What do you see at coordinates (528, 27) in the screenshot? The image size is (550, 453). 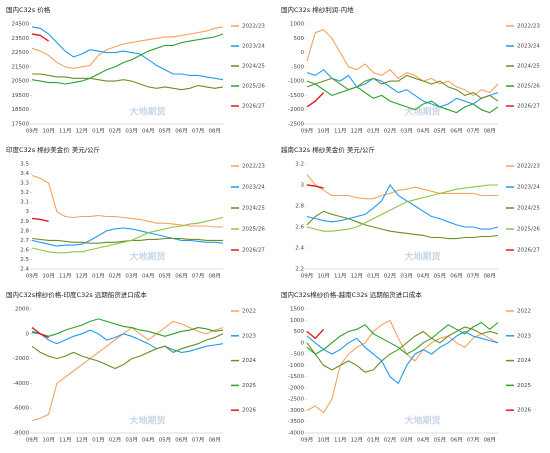 I see `legend-label: 2022/23` at bounding box center [528, 27].